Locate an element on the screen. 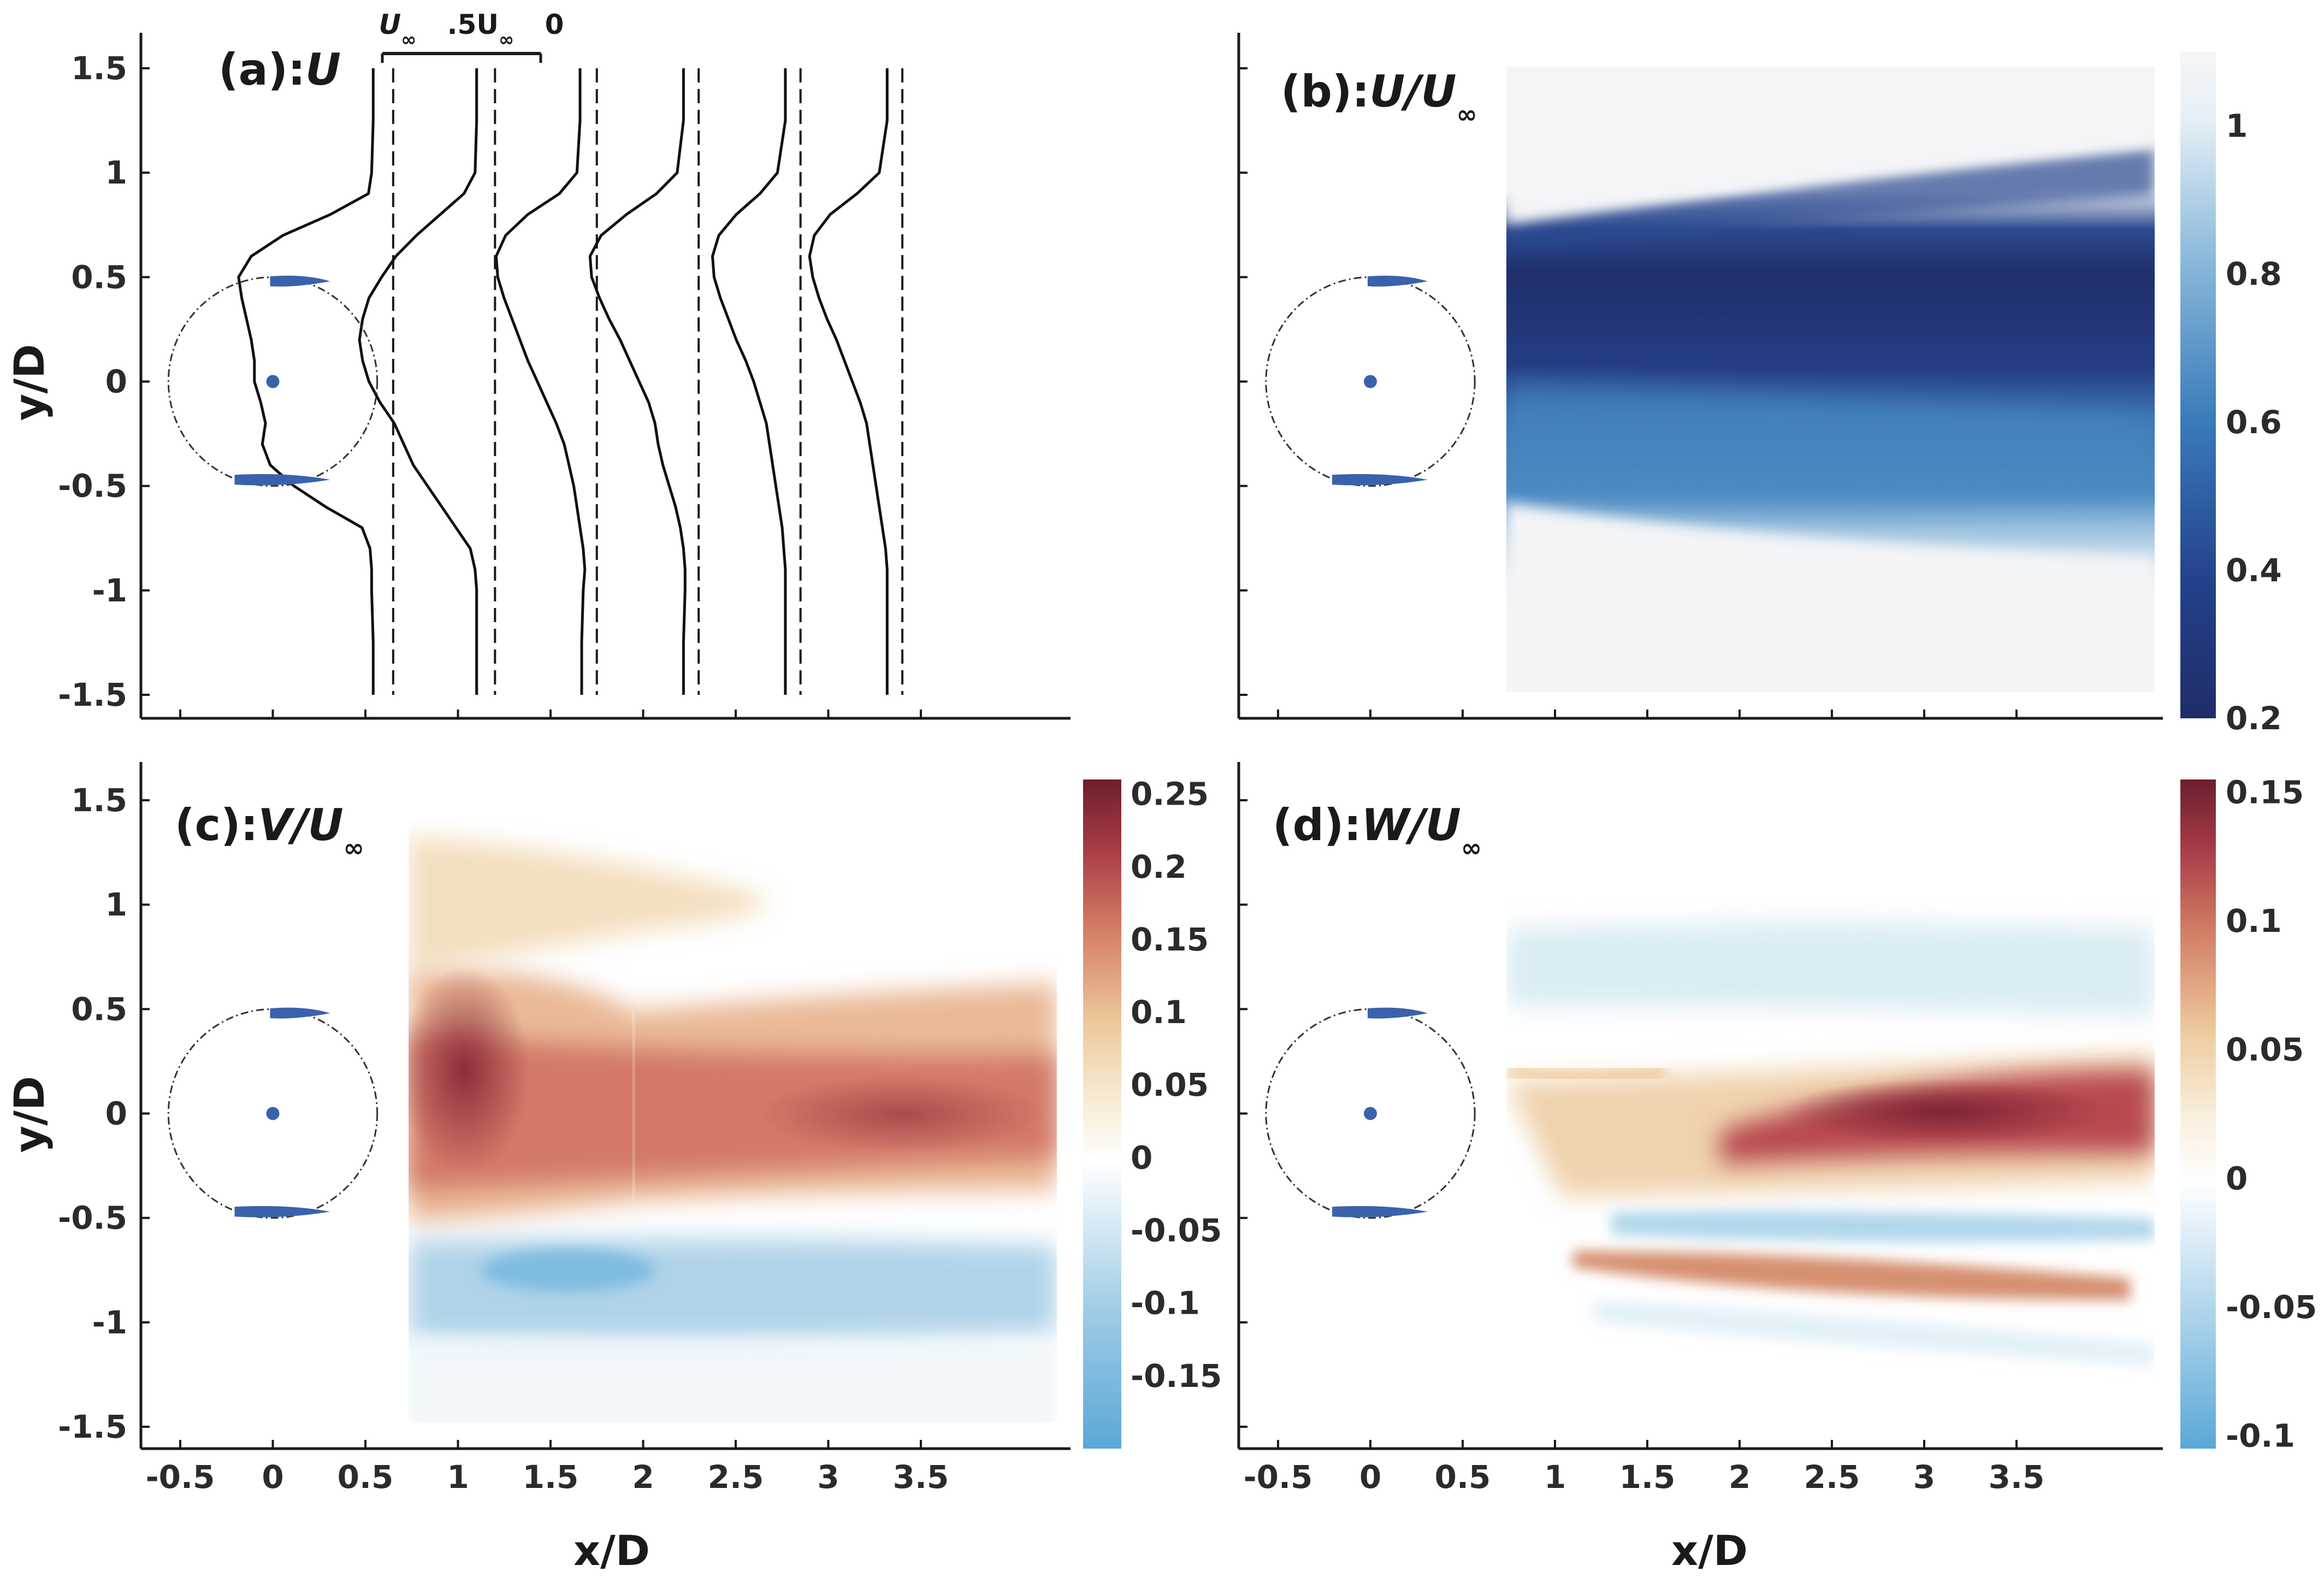 The image size is (2324, 1583). profile-curves is located at coordinates (571, 381).